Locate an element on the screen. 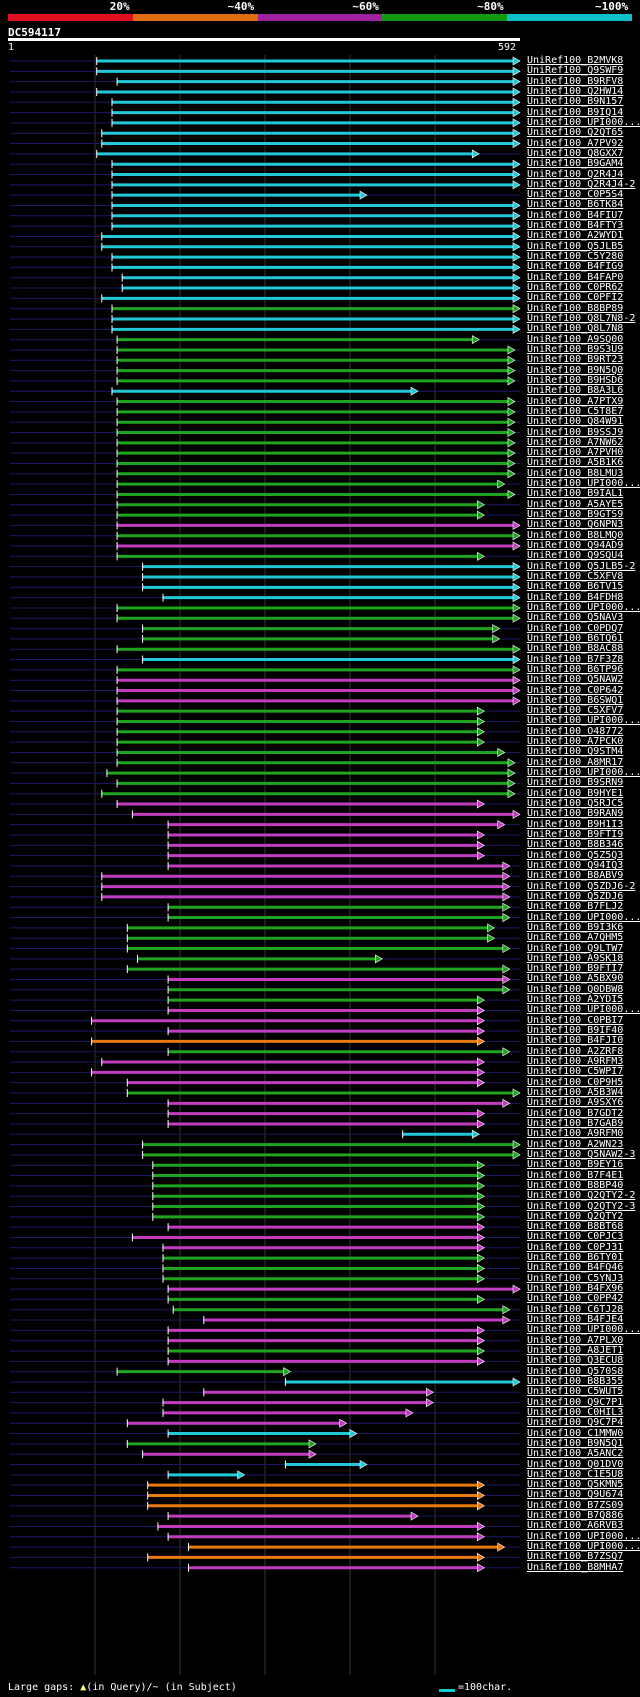 This screenshot has width=640, height=1697. hit-label: UniRef100_B9IAL1 is located at coordinates (575, 494).